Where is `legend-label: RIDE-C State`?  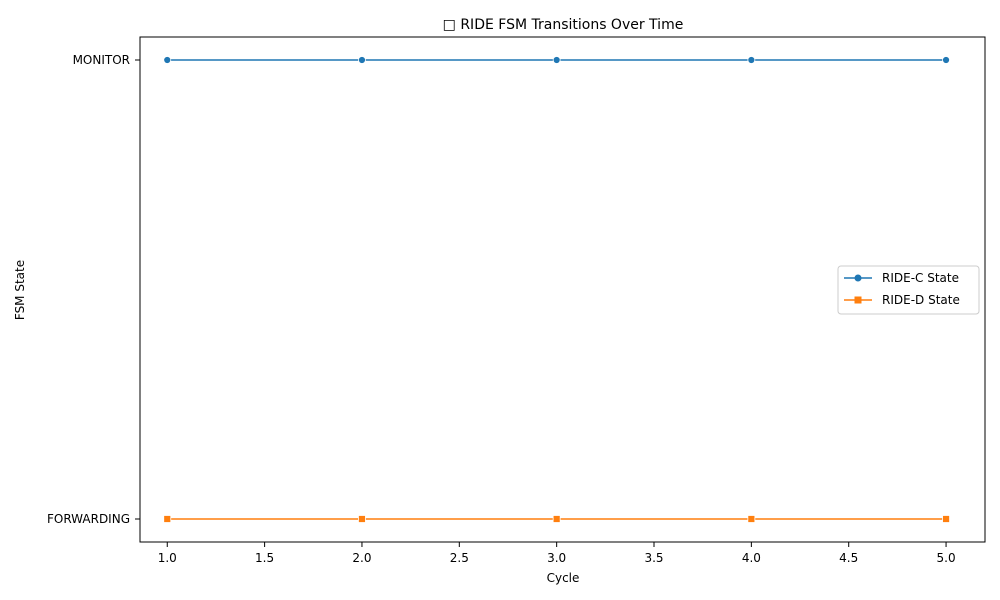 legend-label: RIDE-C State is located at coordinates (920, 278).